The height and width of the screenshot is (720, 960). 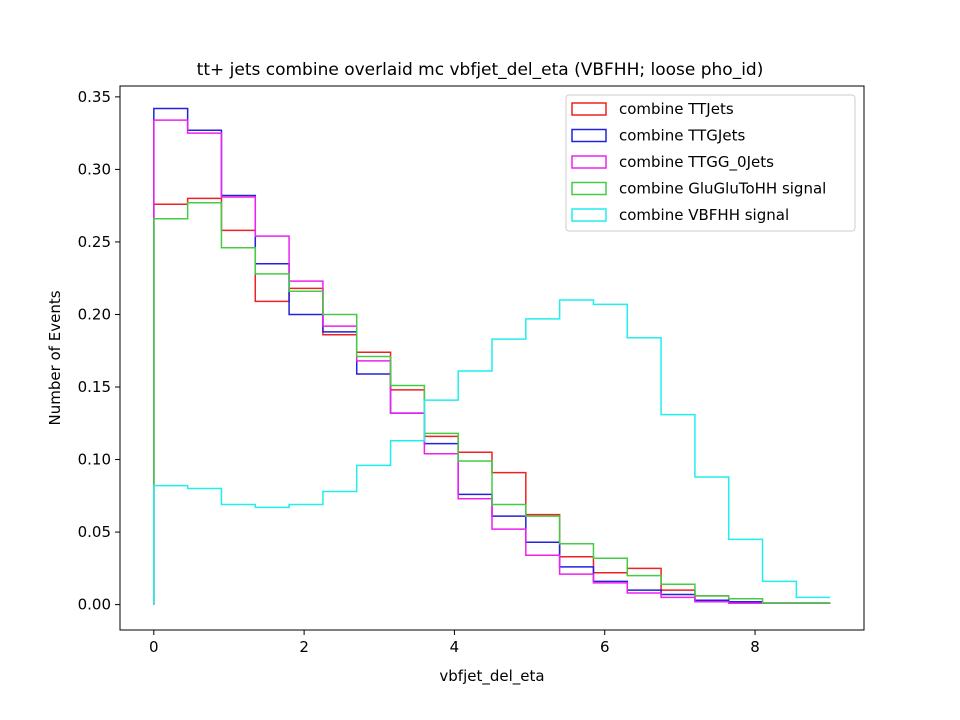 I want to click on legend-label: combine GluGluToHH signal, so click(x=722, y=189).